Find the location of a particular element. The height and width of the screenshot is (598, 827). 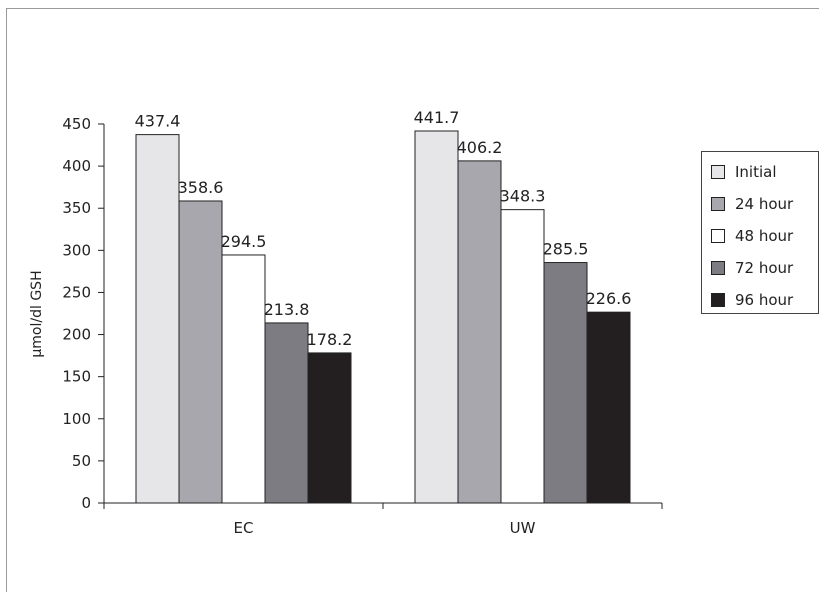

legend-item: 96 hour is located at coordinates (752, 300).